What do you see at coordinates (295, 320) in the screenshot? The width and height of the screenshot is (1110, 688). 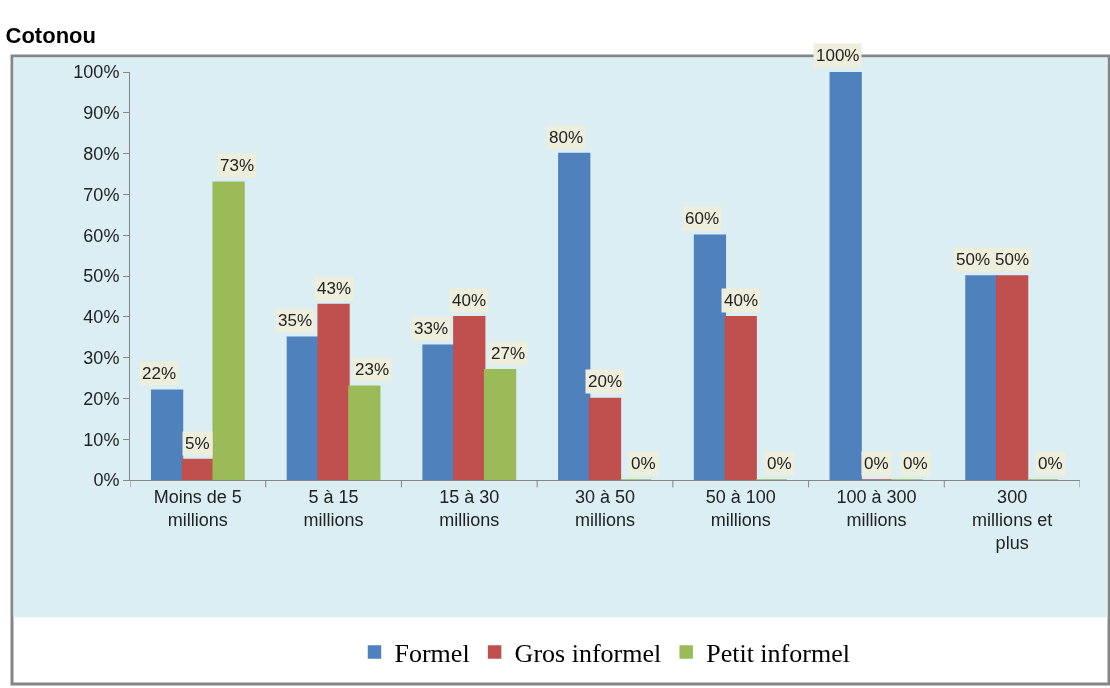 I see `data-label: 35%` at bounding box center [295, 320].